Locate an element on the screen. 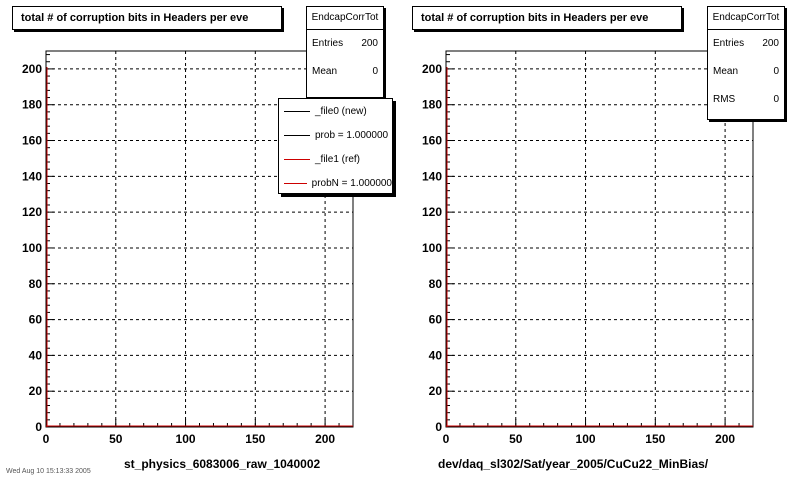 This screenshot has height=480, width=800. left-stats-mean-row: Mean 0 is located at coordinates (345, 72).